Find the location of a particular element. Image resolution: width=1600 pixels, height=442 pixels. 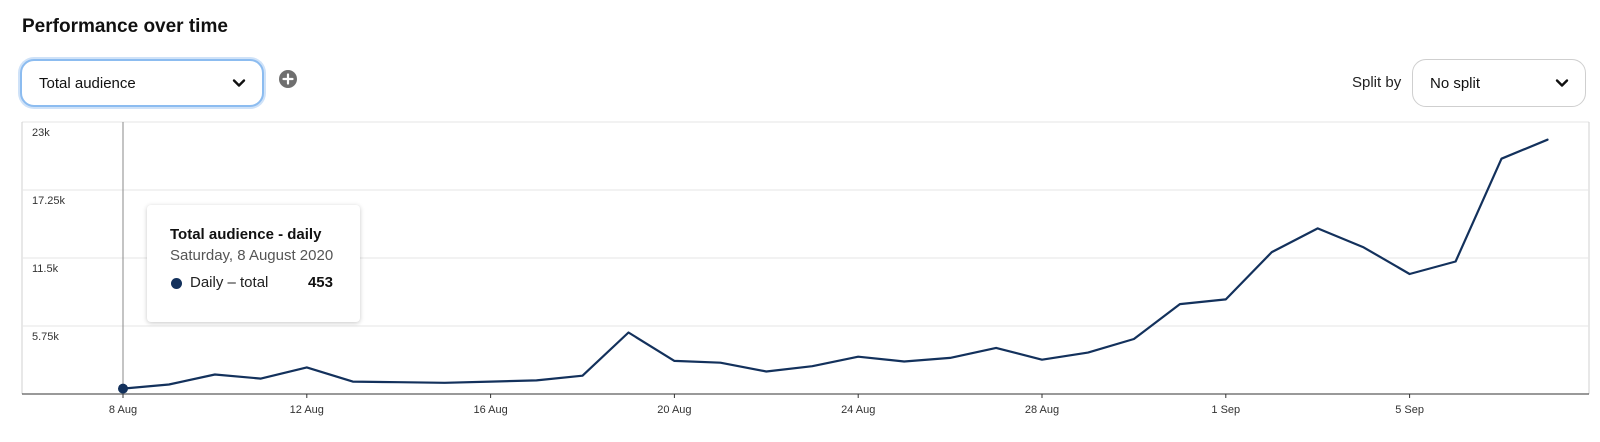

highlighted-data-point is located at coordinates (123, 388).